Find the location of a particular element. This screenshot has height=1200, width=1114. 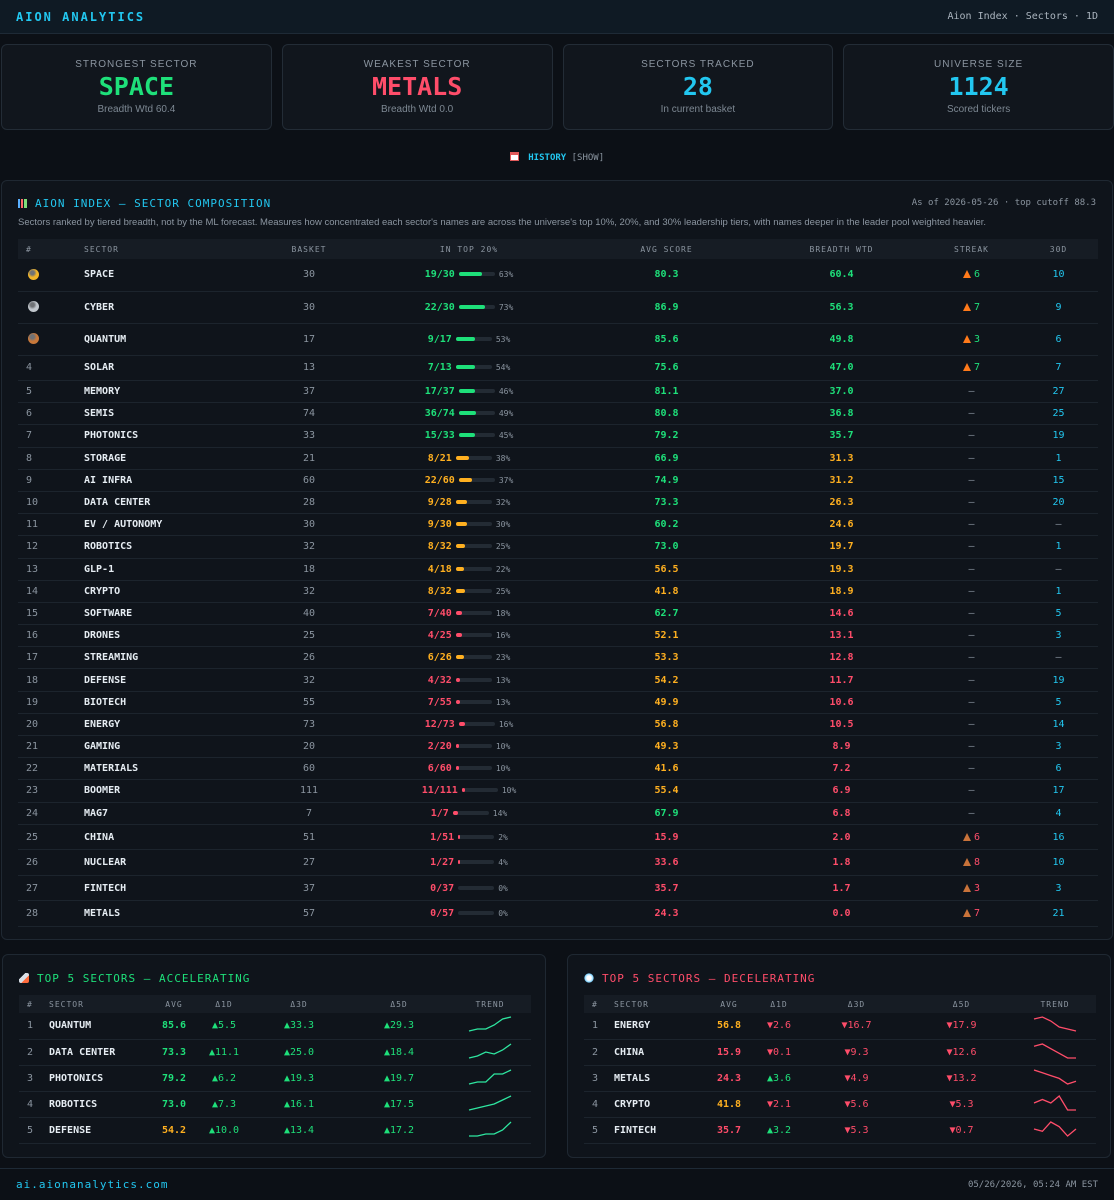

trend-cell is located at coordinates (490, 1026).